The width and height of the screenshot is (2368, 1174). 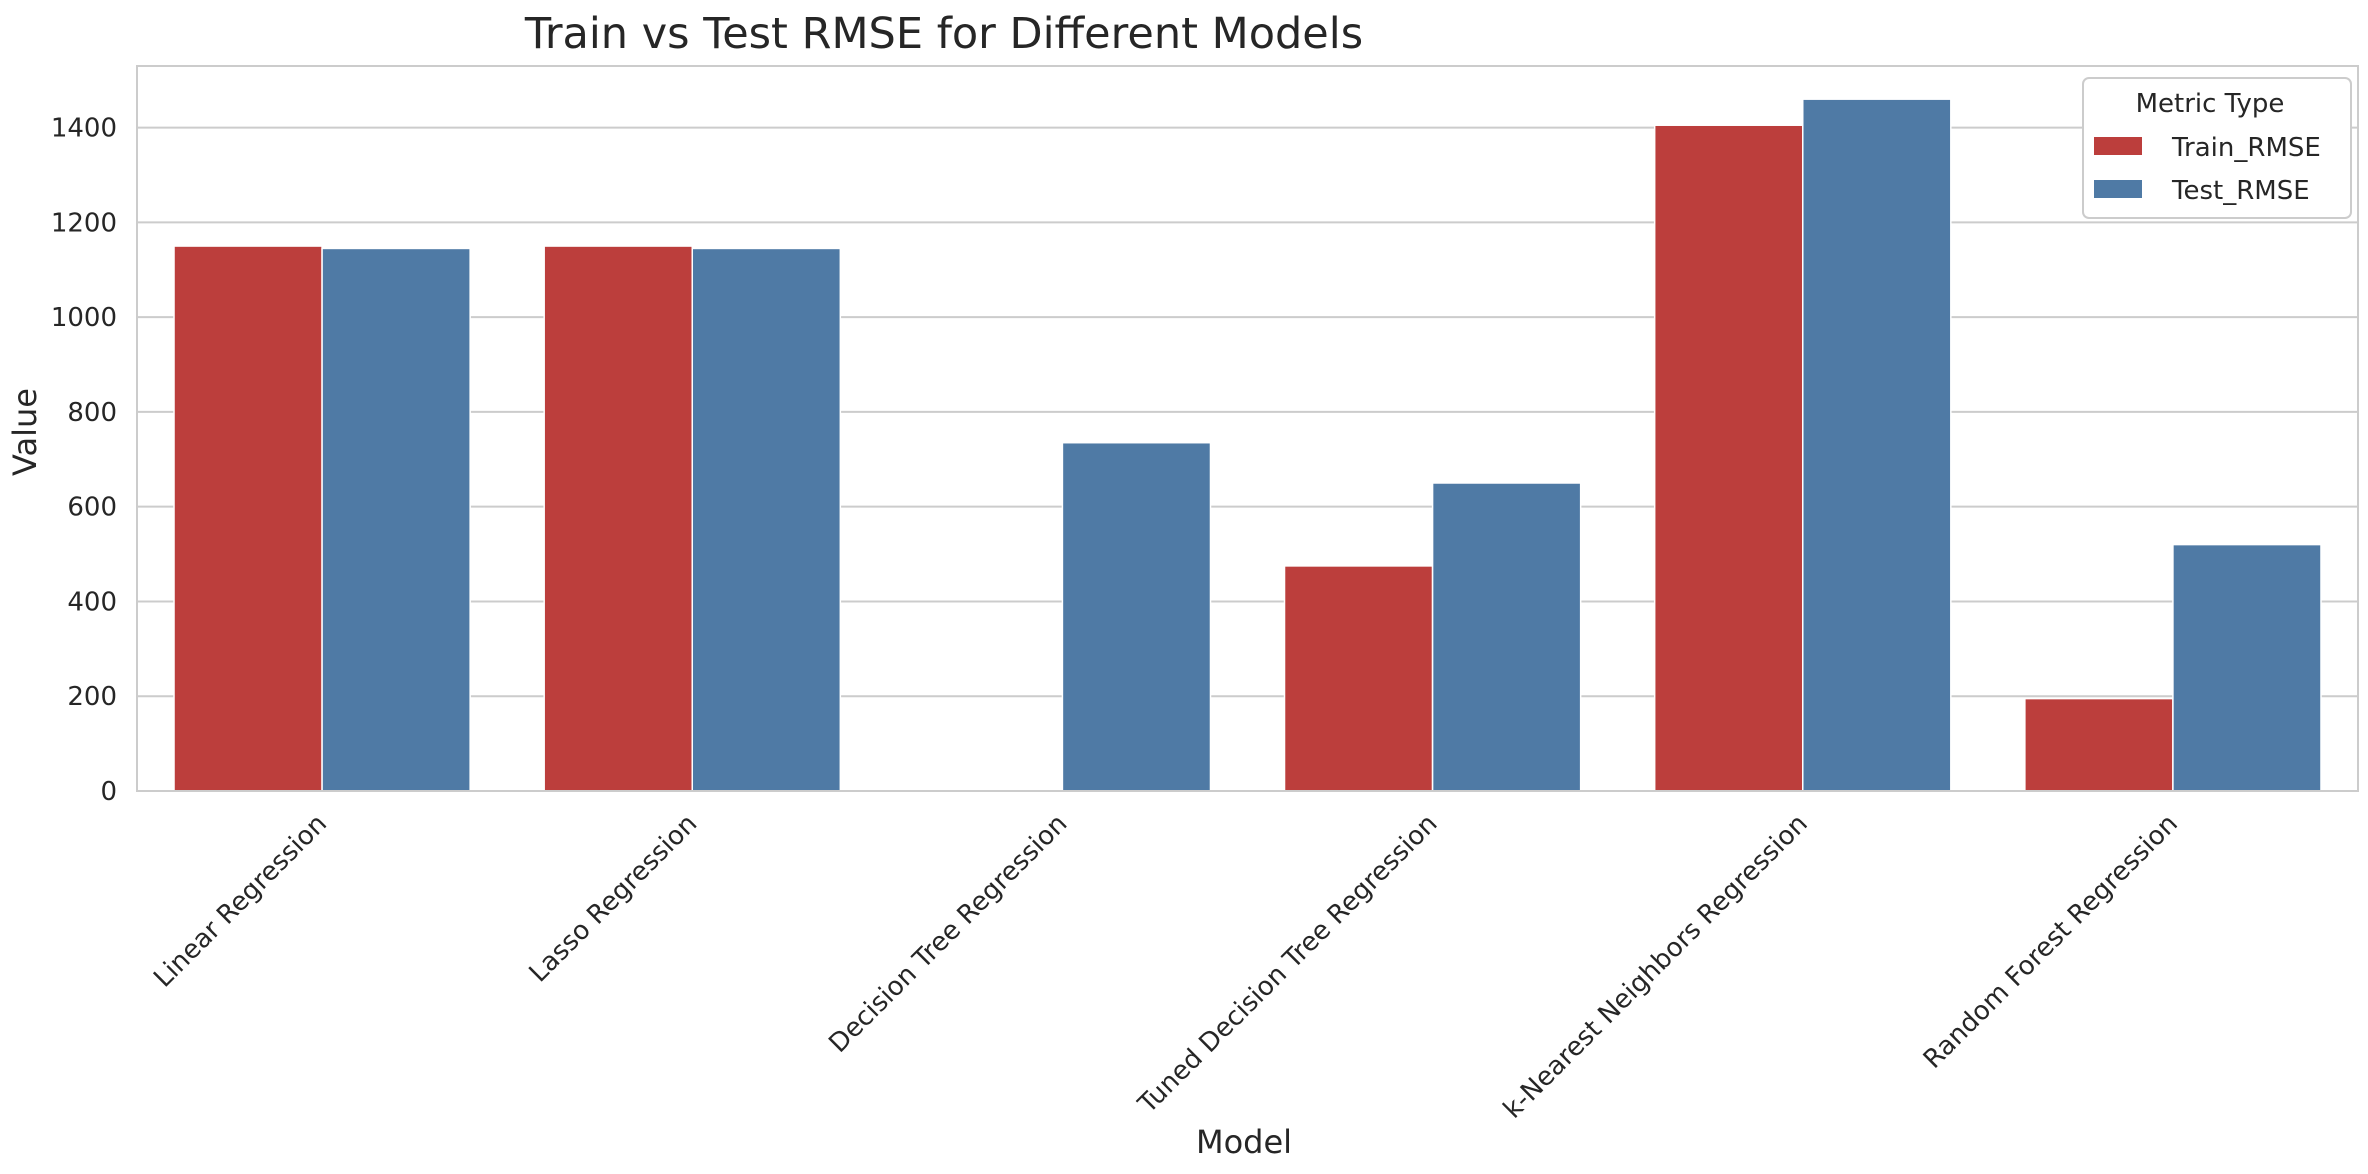 I want to click on legend-title: Metric Type, so click(x=2210, y=104).